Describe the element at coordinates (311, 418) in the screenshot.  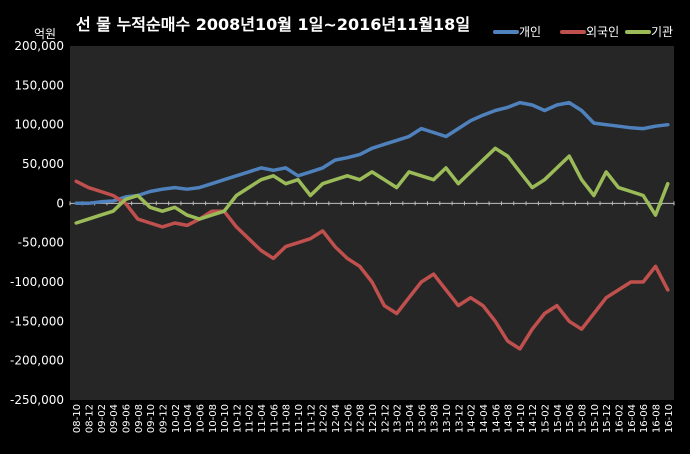
I see `x-tick-label: 11-12` at that location.